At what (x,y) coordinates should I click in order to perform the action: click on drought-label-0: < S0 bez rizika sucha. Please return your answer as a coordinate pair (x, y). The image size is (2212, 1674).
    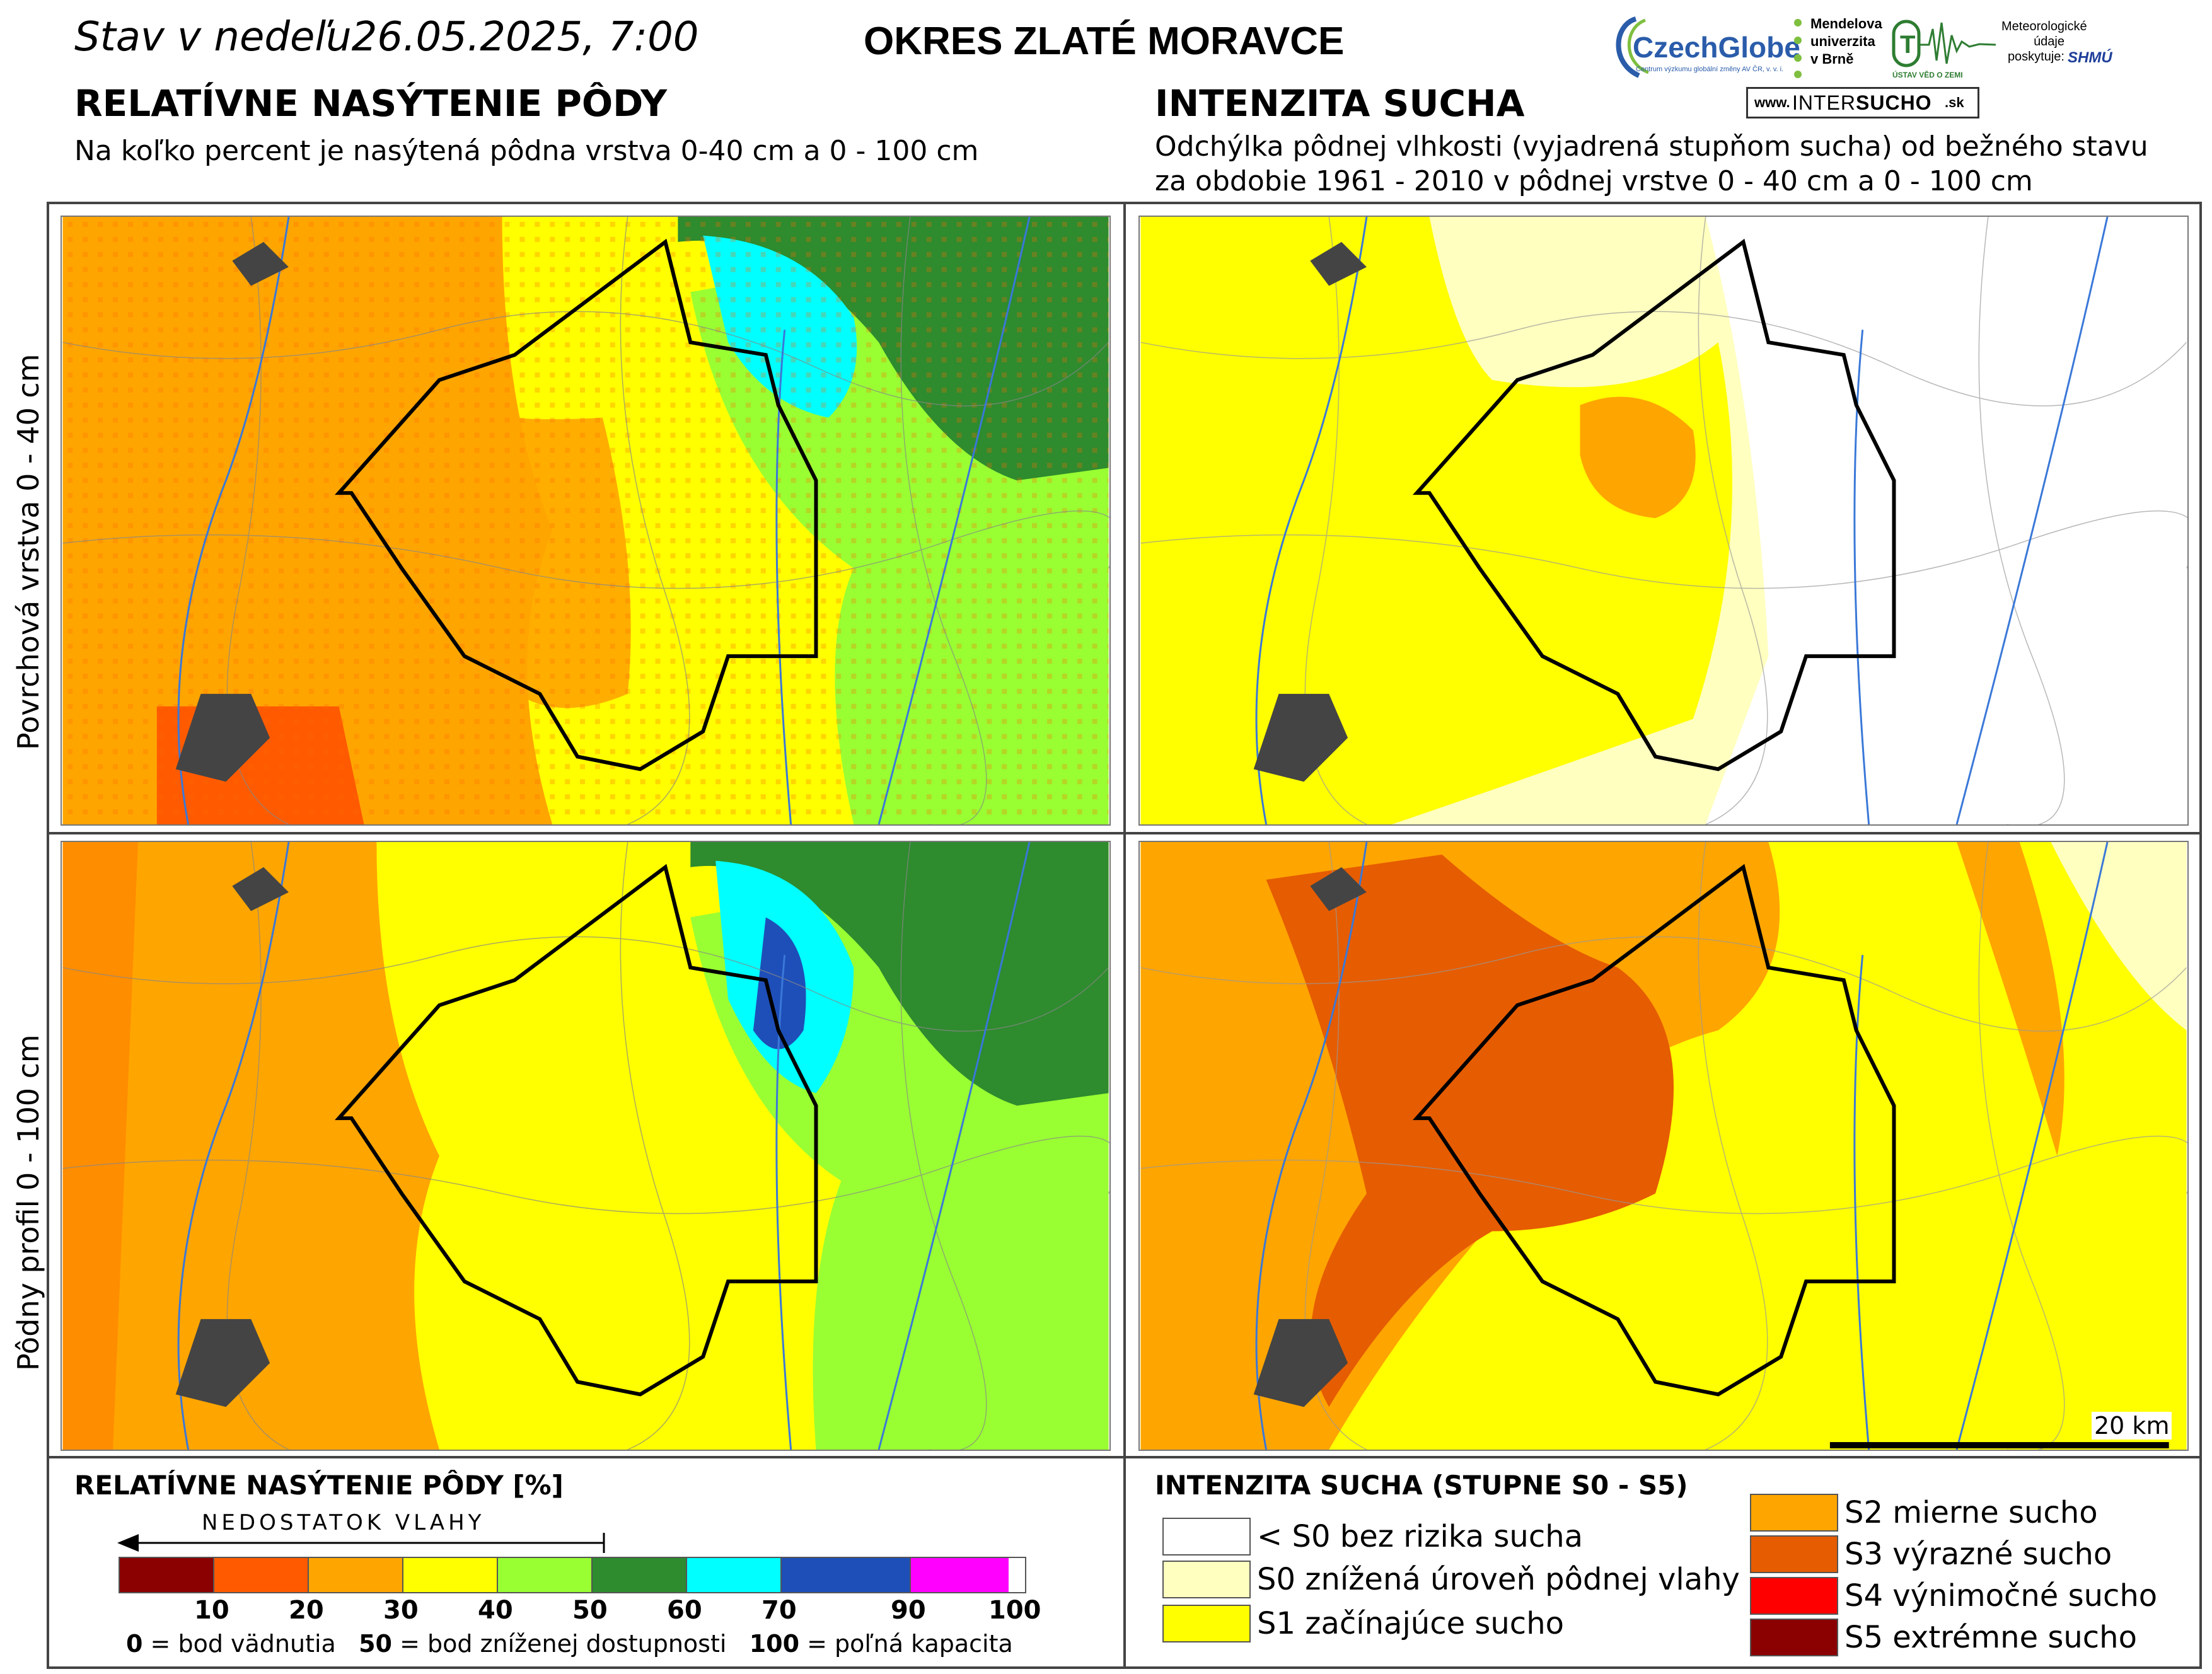
    Looking at the image, I should click on (1420, 1536).